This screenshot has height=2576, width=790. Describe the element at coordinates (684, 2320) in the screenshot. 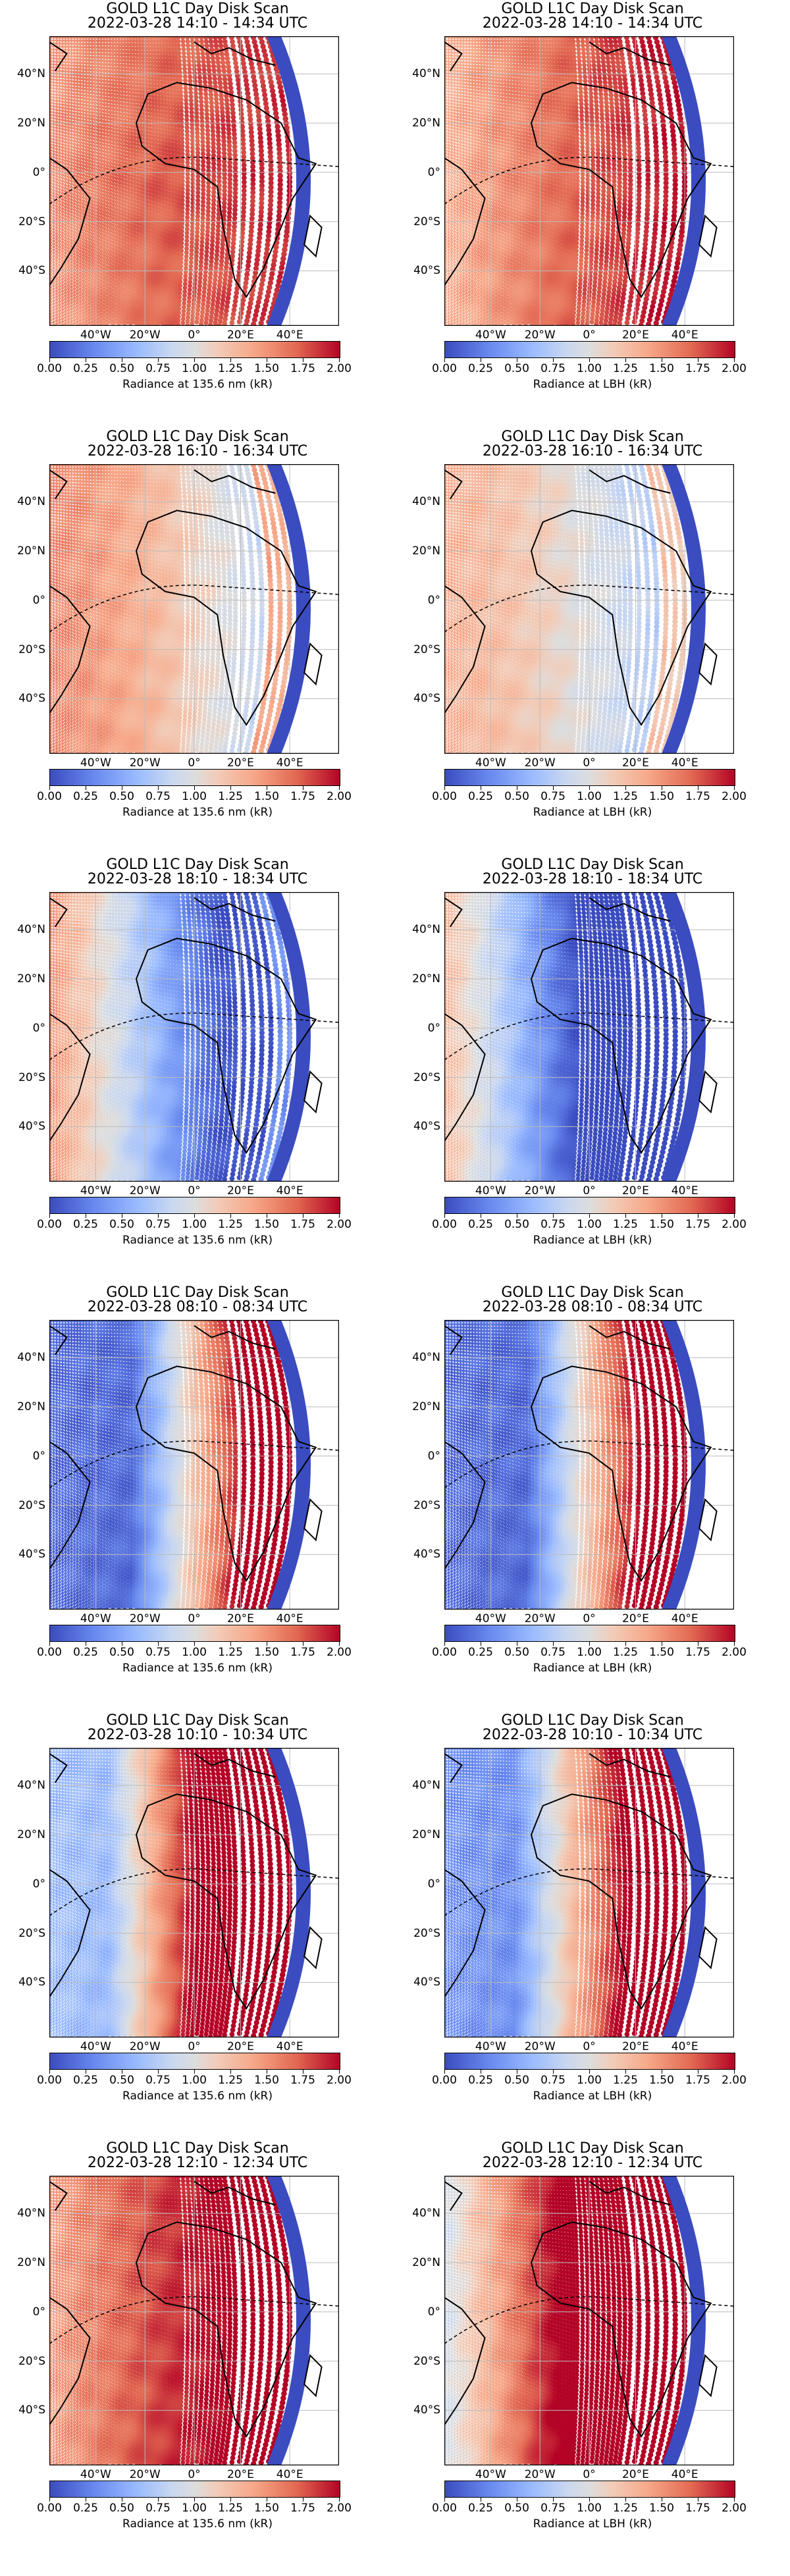

I see `disk-limb` at that location.